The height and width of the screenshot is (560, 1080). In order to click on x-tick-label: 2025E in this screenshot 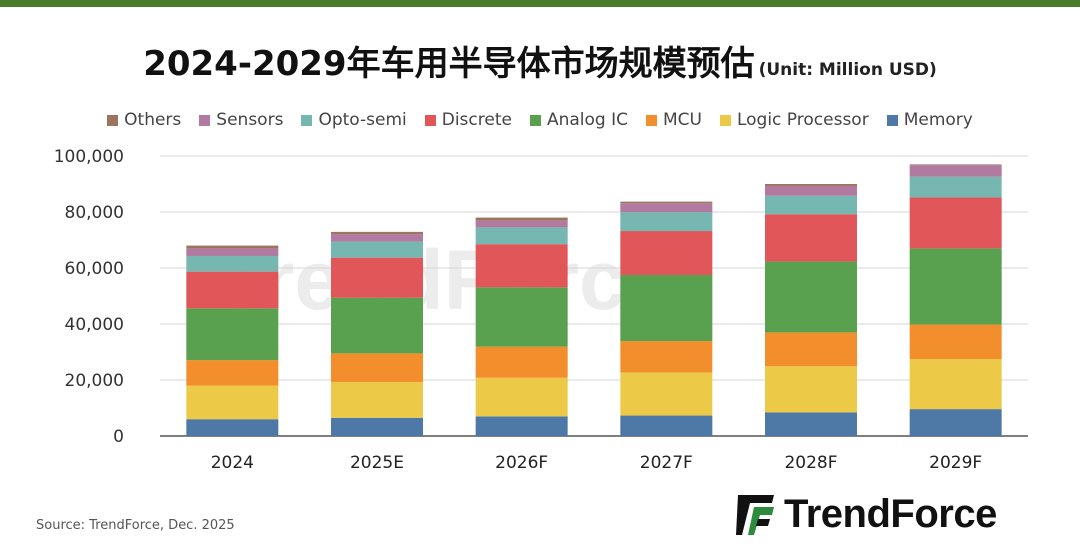, I will do `click(377, 463)`.